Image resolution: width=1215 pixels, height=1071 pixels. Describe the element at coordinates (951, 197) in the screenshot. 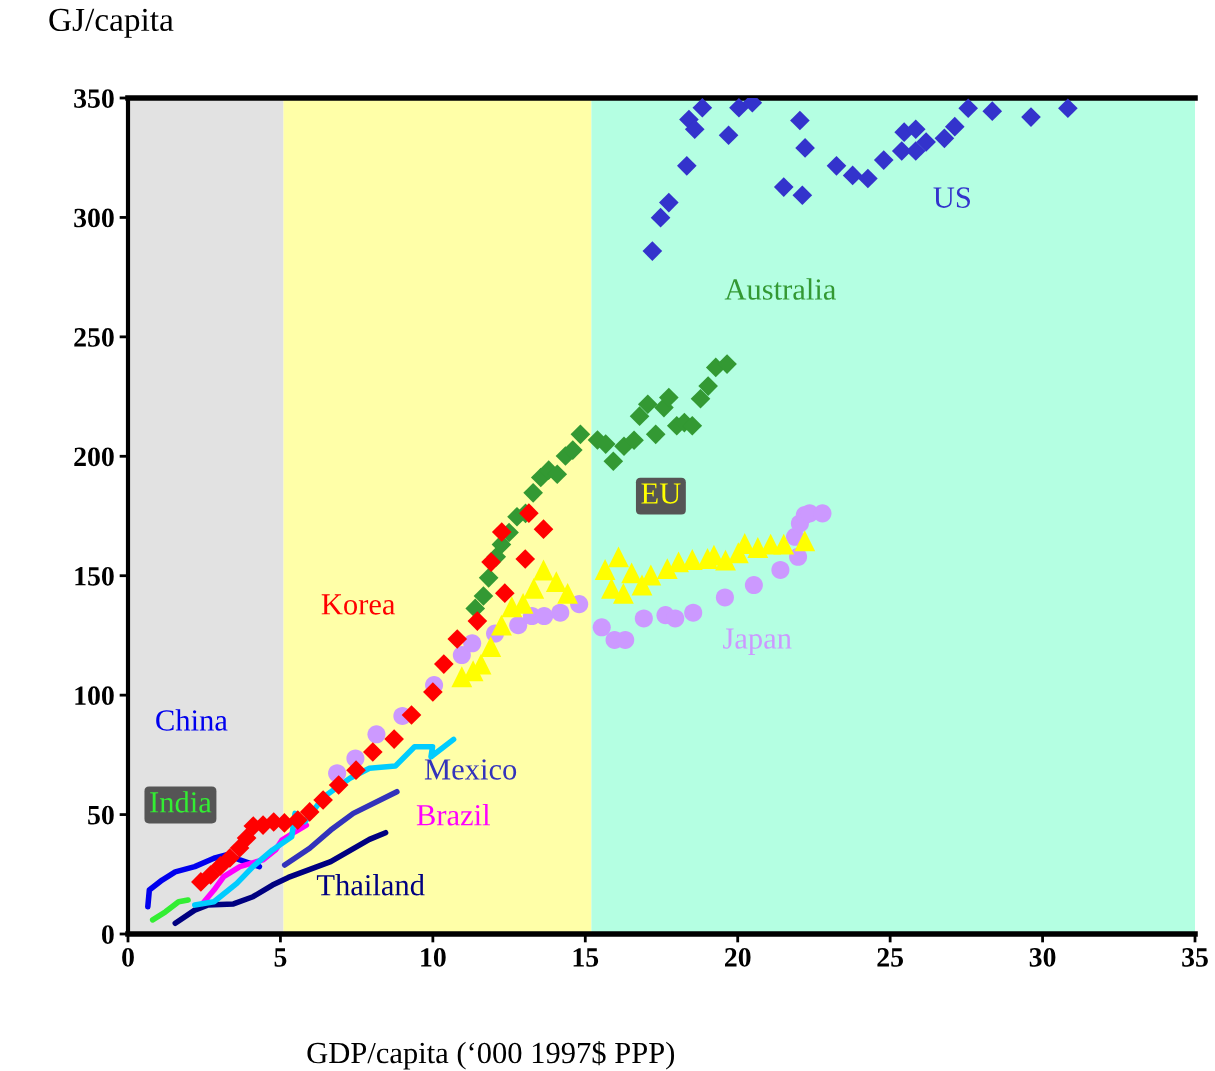

I see `series-label: US` at that location.